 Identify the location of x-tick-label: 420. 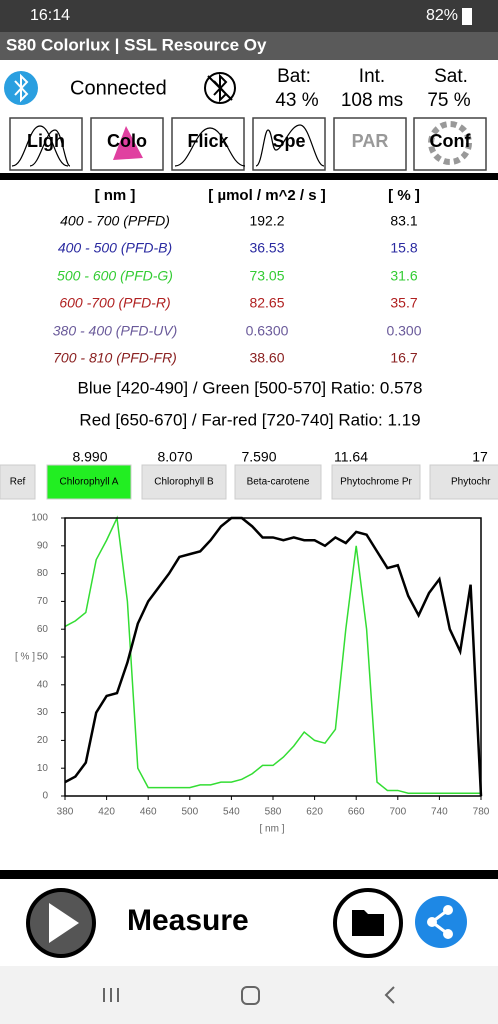
(106, 812).